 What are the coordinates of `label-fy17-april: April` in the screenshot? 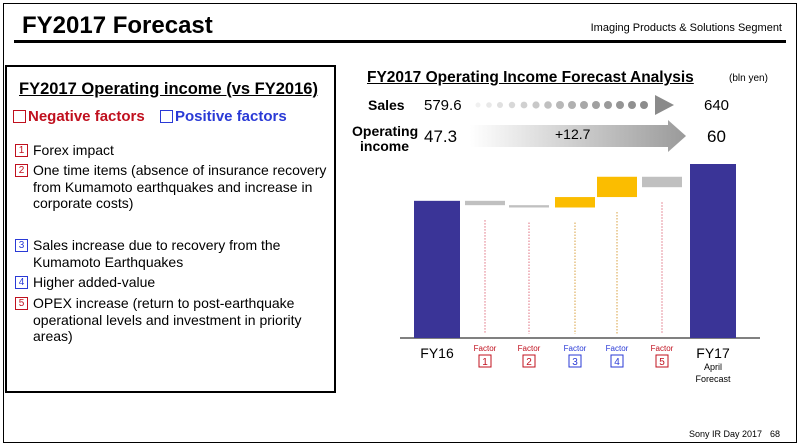 It's located at (713, 367).